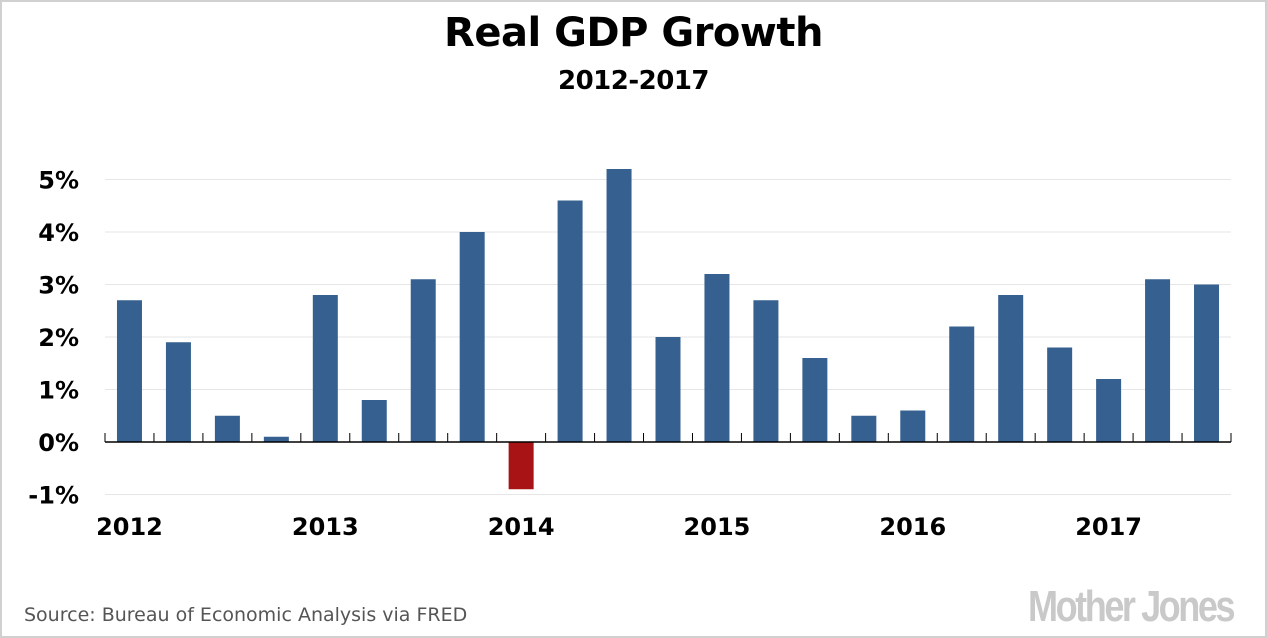 The width and height of the screenshot is (1267, 638). What do you see at coordinates (58, 391) in the screenshot?
I see `y-tick-label: 1%` at bounding box center [58, 391].